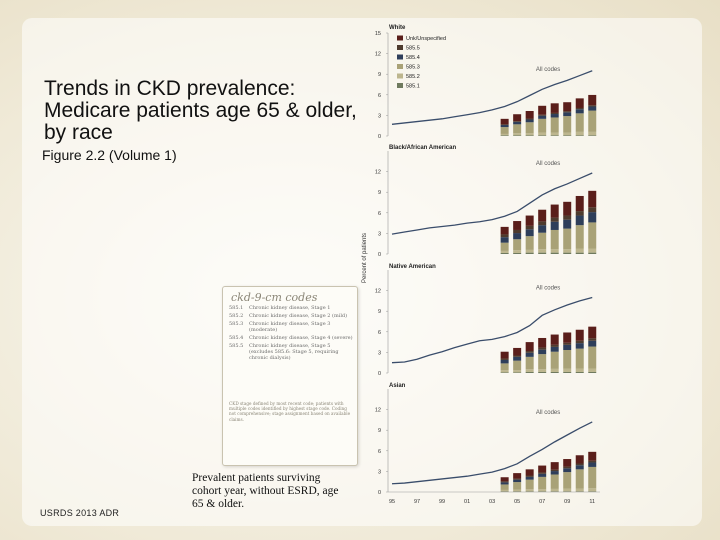 The width and height of the screenshot is (720, 540). I want to click on code-key: 585.3, so click(236, 324).